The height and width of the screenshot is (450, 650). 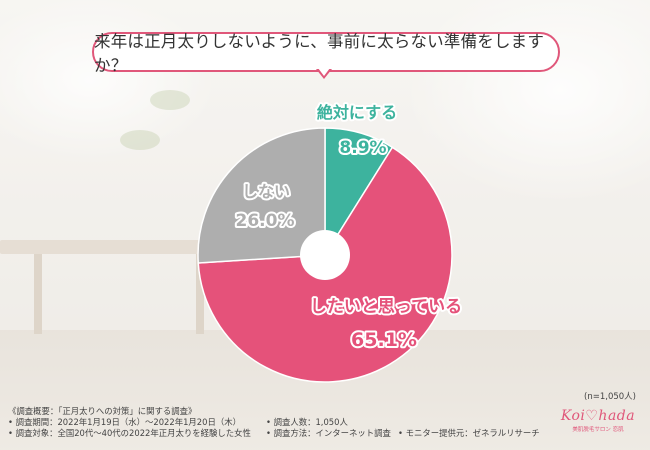 What do you see at coordinates (129, 433) in the screenshot?
I see `footnote-target: • 調査対象：全国20代〜40代の2022年正月太りを経験した女性` at bounding box center [129, 433].